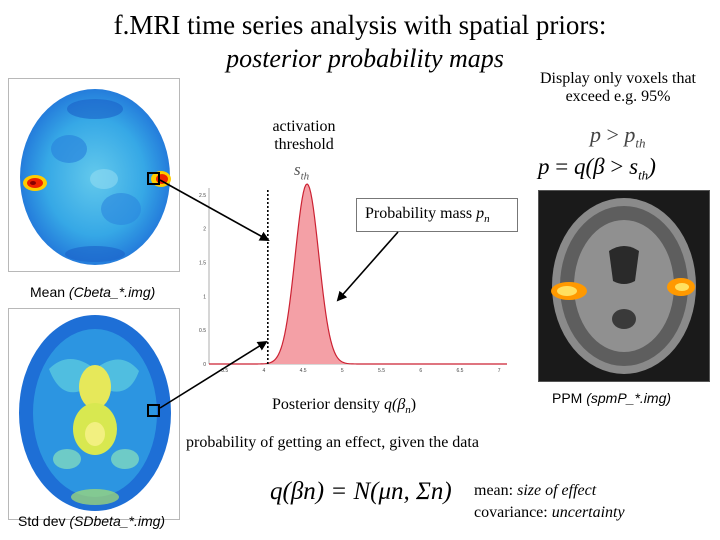 Image resolution: width=720 pixels, height=540 pixels. I want to click on mean-definition: mean: size of effect, so click(535, 491).